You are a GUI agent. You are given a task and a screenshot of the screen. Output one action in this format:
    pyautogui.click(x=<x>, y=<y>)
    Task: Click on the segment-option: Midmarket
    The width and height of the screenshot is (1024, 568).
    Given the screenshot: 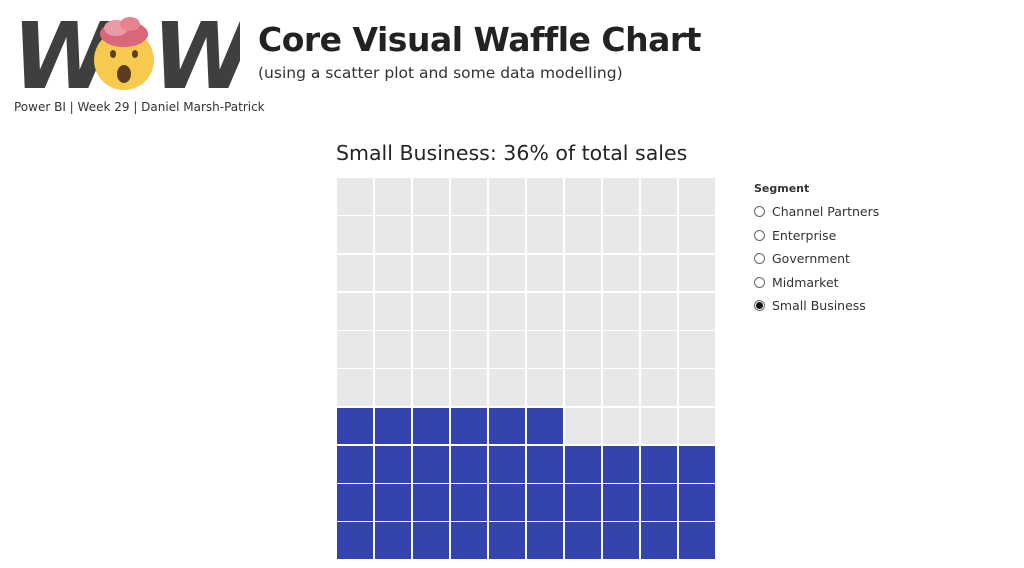 What is the action you would take?
    pyautogui.click(x=816, y=283)
    